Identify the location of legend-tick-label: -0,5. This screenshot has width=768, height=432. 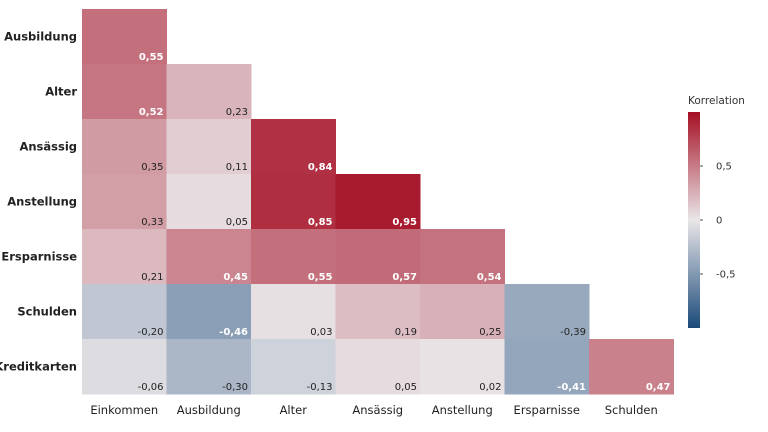
(726, 275).